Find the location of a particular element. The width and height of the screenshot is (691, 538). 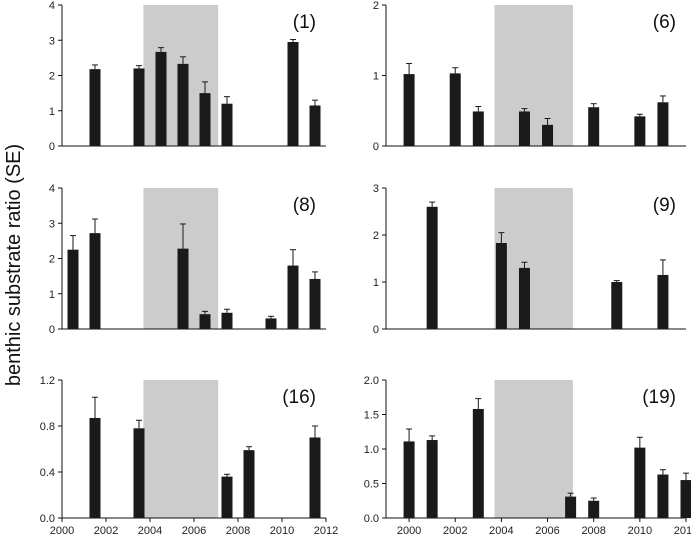

panel-label: (19) is located at coordinates (659, 397).